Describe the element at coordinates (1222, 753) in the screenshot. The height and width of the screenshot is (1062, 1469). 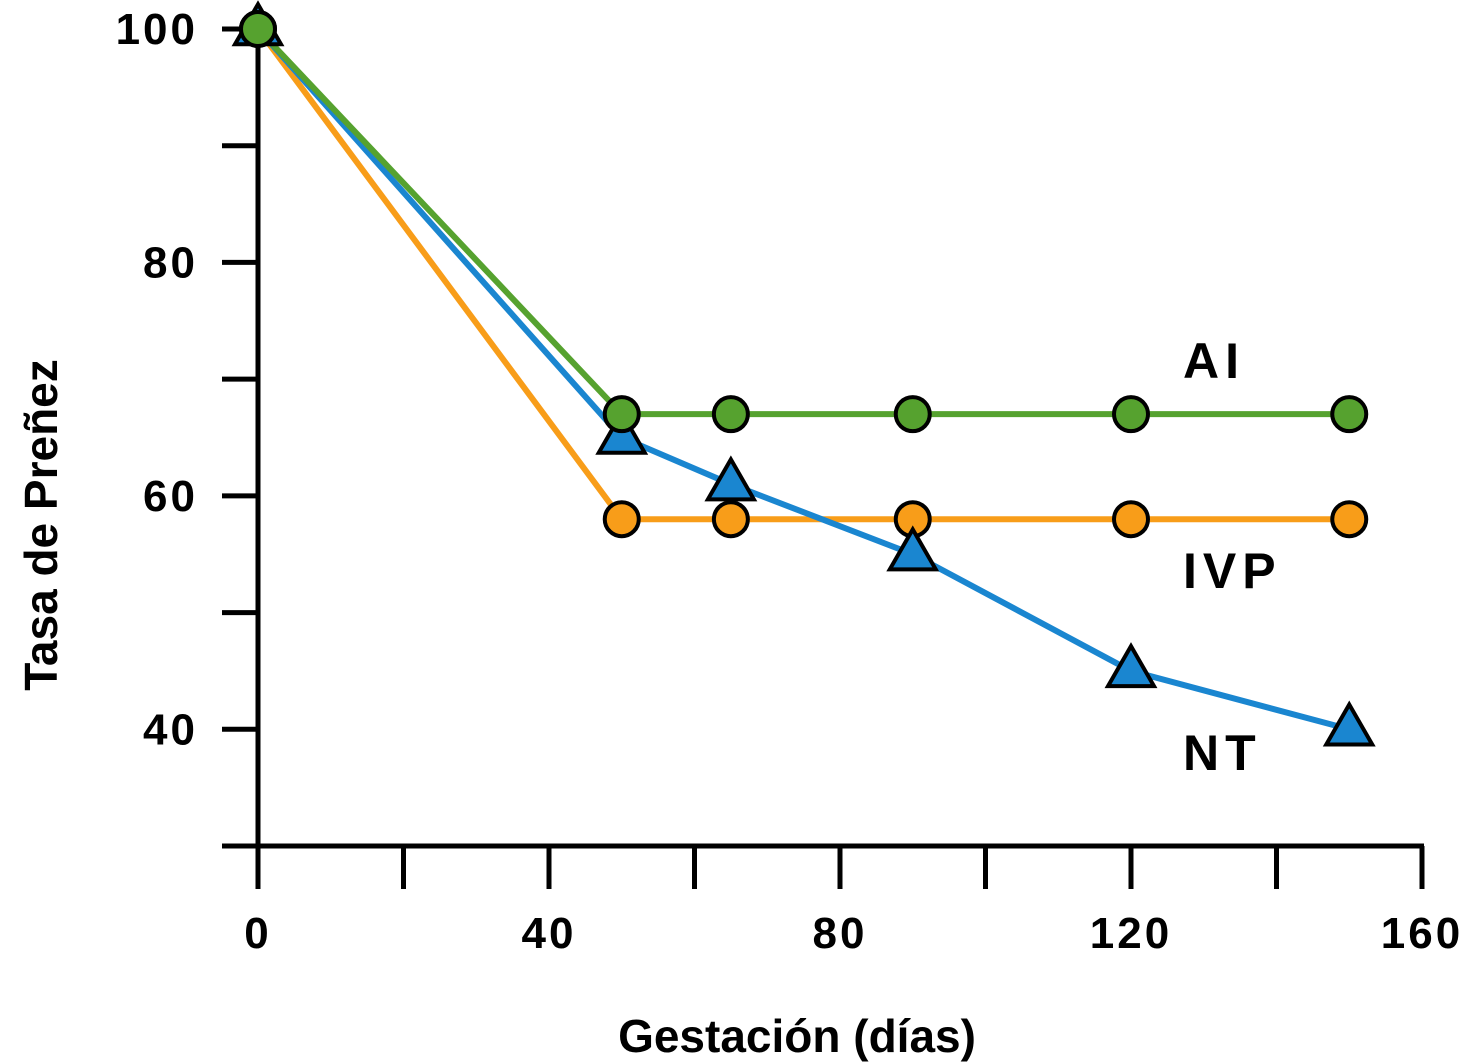
I see `series-label-nt: NT` at that location.